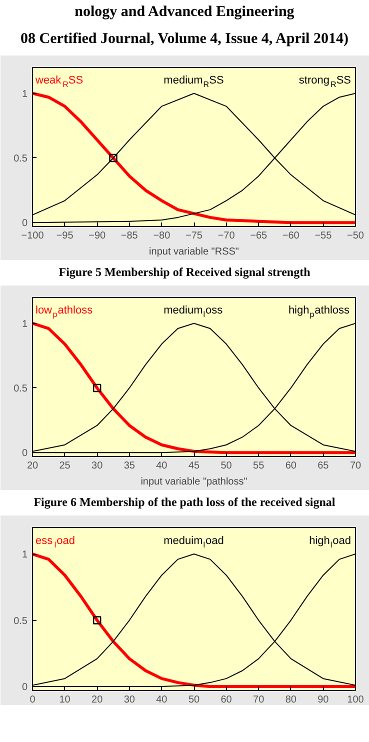 The width and height of the screenshot is (369, 742). I want to click on x-tick-label: 25, so click(65, 466).